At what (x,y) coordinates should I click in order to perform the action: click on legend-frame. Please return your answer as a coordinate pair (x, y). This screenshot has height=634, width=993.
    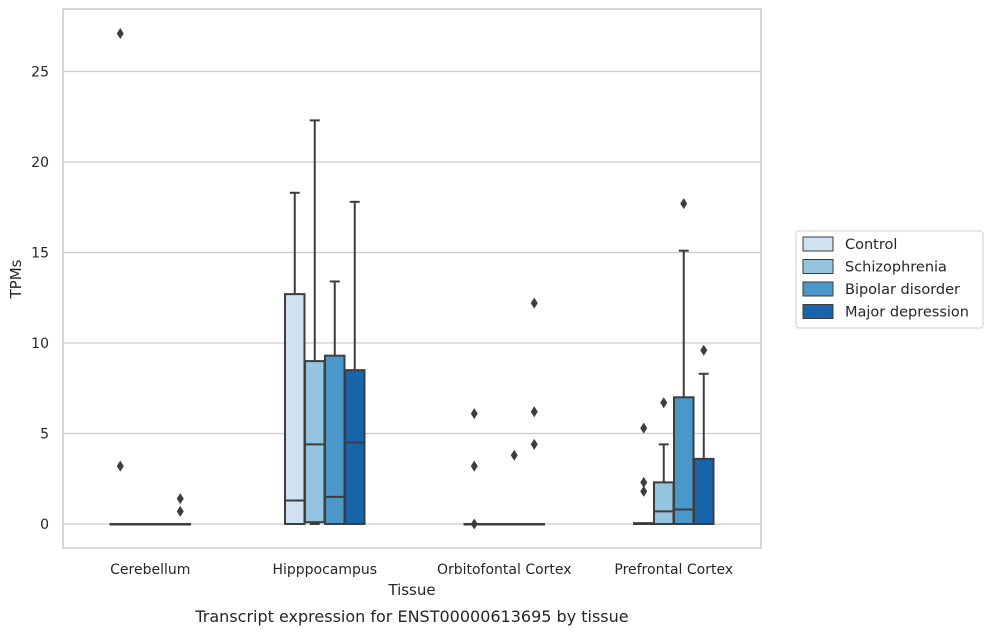
    Looking at the image, I should click on (889, 279).